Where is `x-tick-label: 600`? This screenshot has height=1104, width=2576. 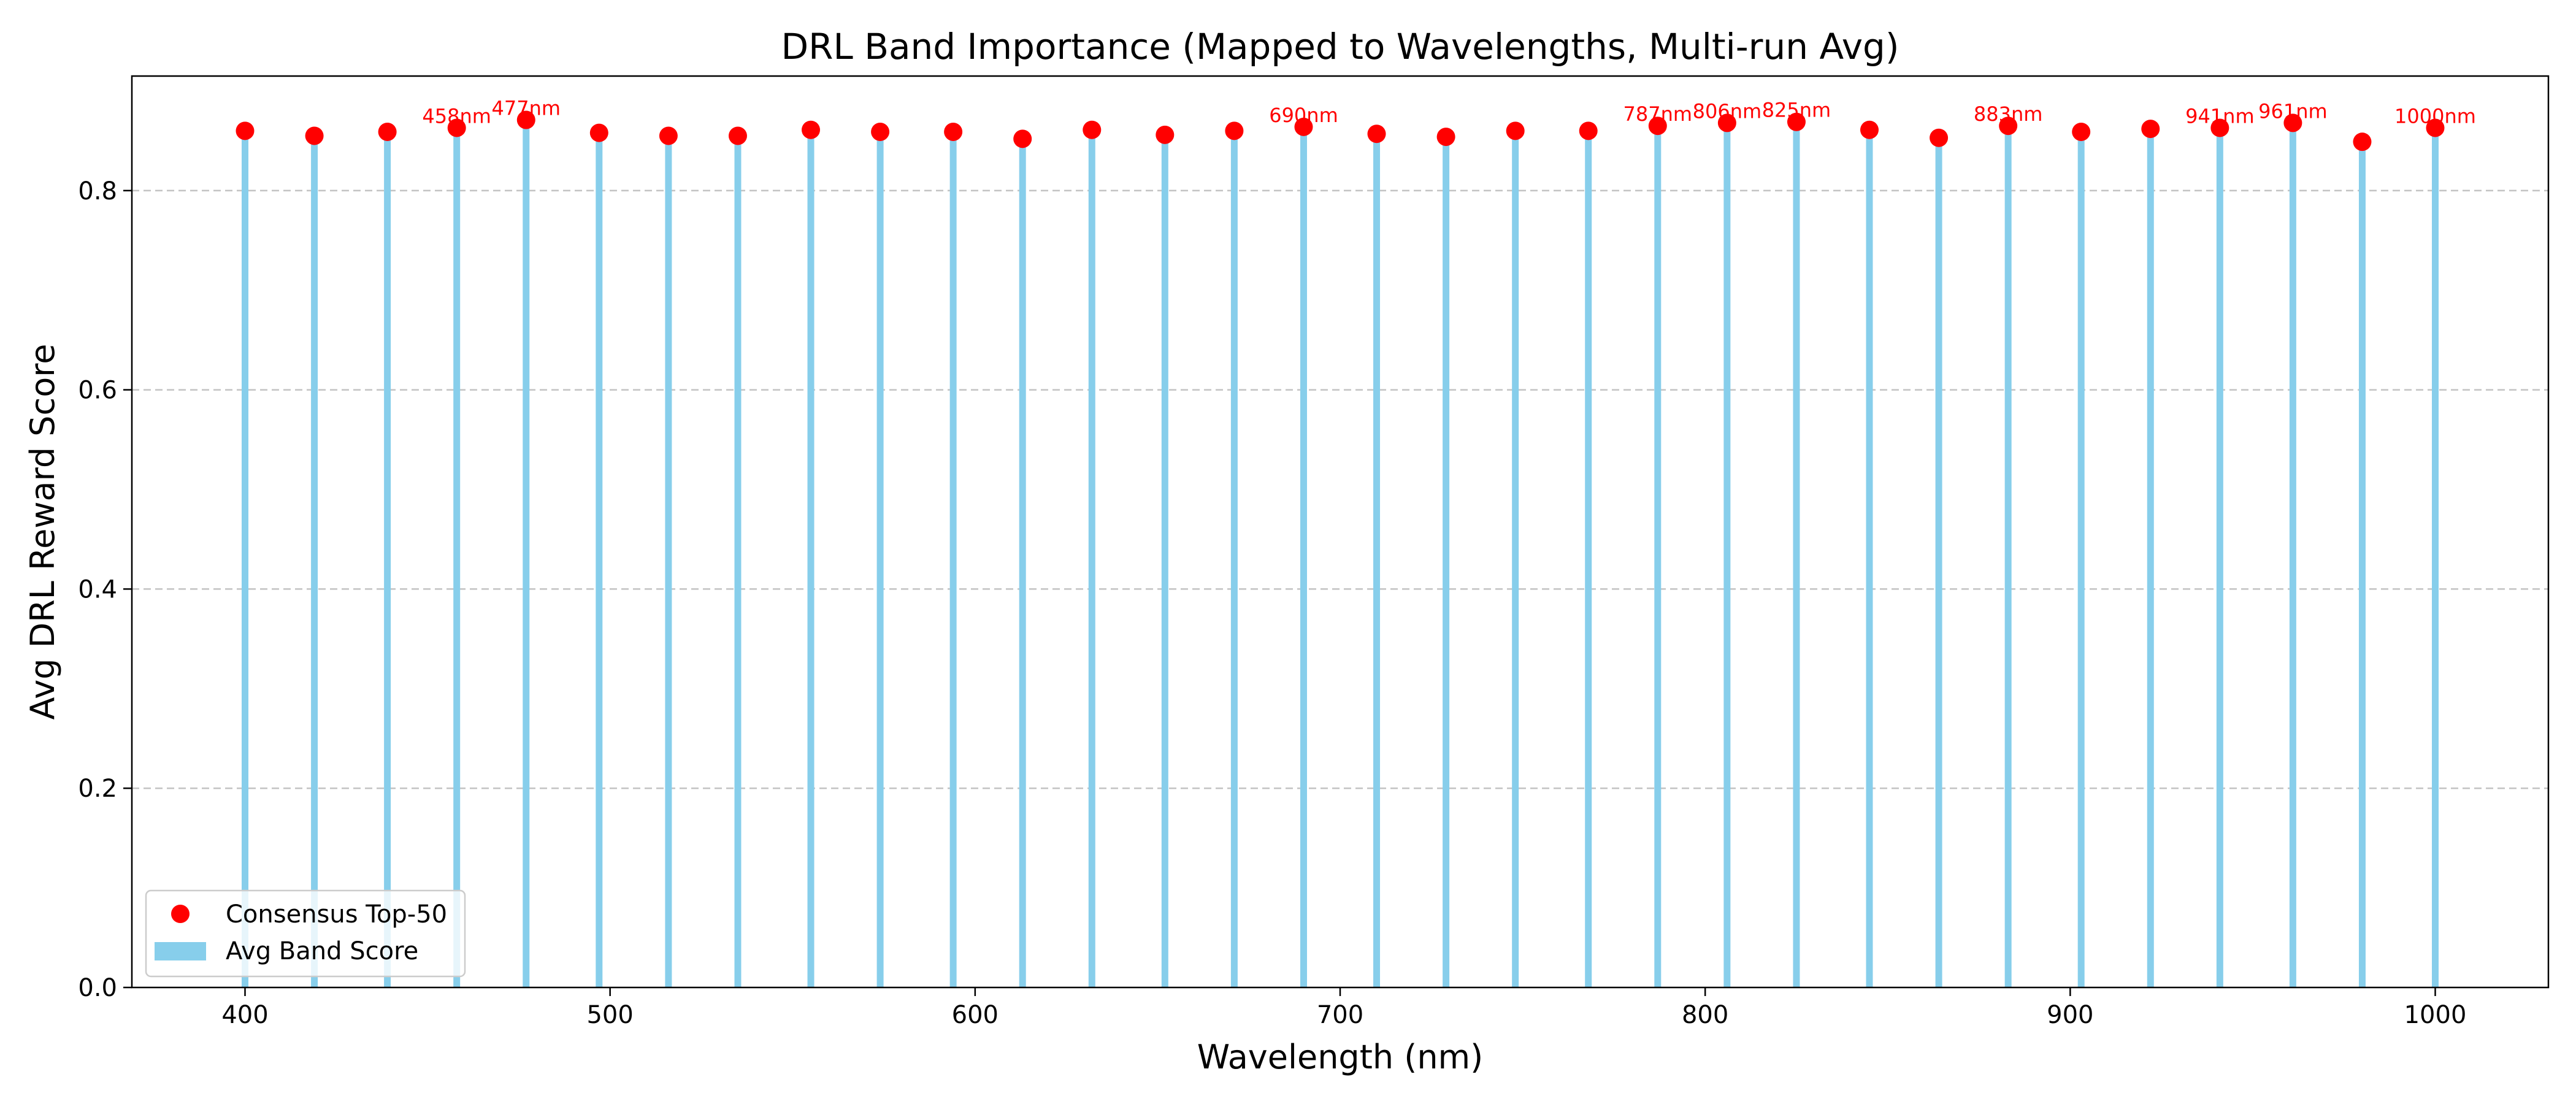 x-tick-label: 600 is located at coordinates (975, 1015).